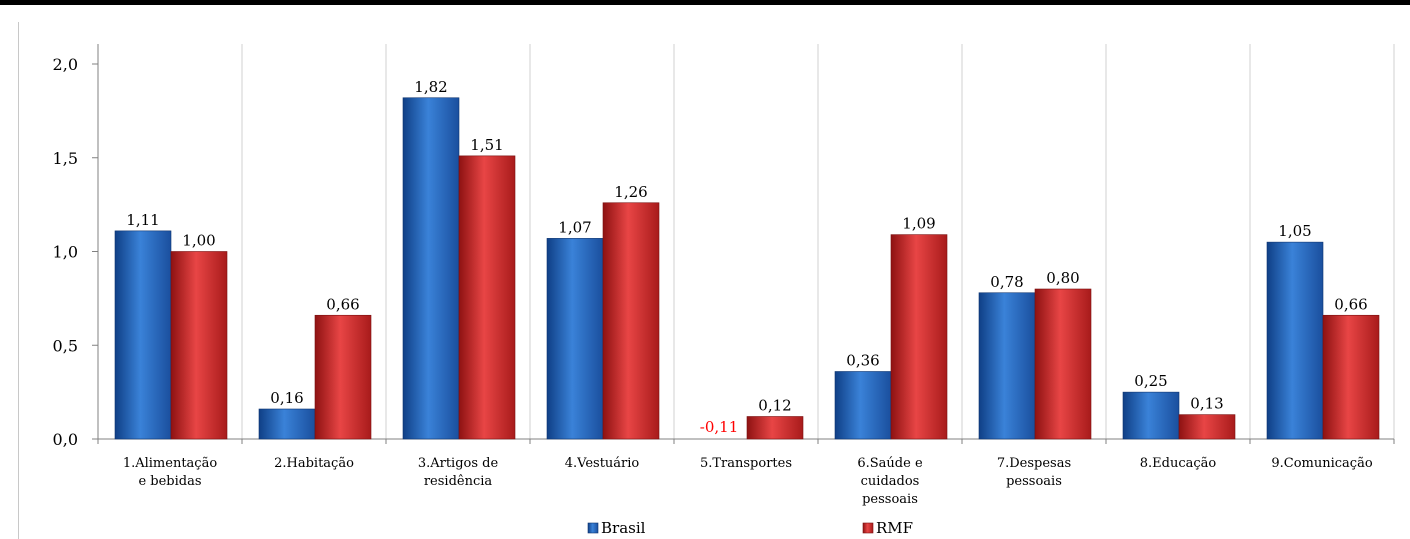 Image resolution: width=1410 pixels, height=539 pixels. What do you see at coordinates (918, 224) in the screenshot?
I see `data-label: 1,09` at bounding box center [918, 224].